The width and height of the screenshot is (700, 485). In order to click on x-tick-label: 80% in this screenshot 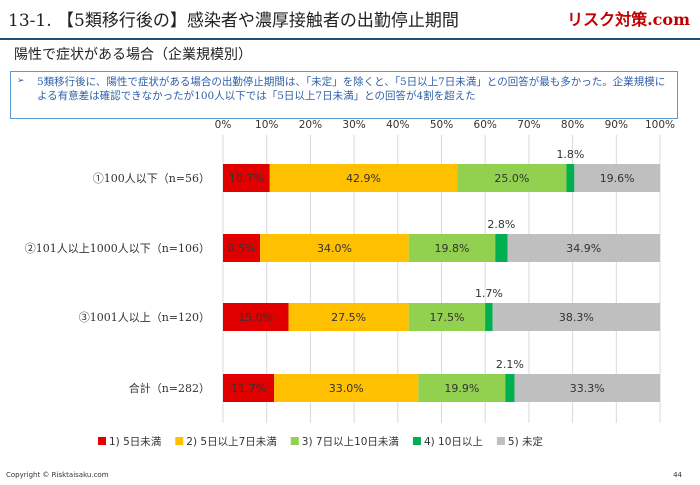, I will do `click(572, 125)`.